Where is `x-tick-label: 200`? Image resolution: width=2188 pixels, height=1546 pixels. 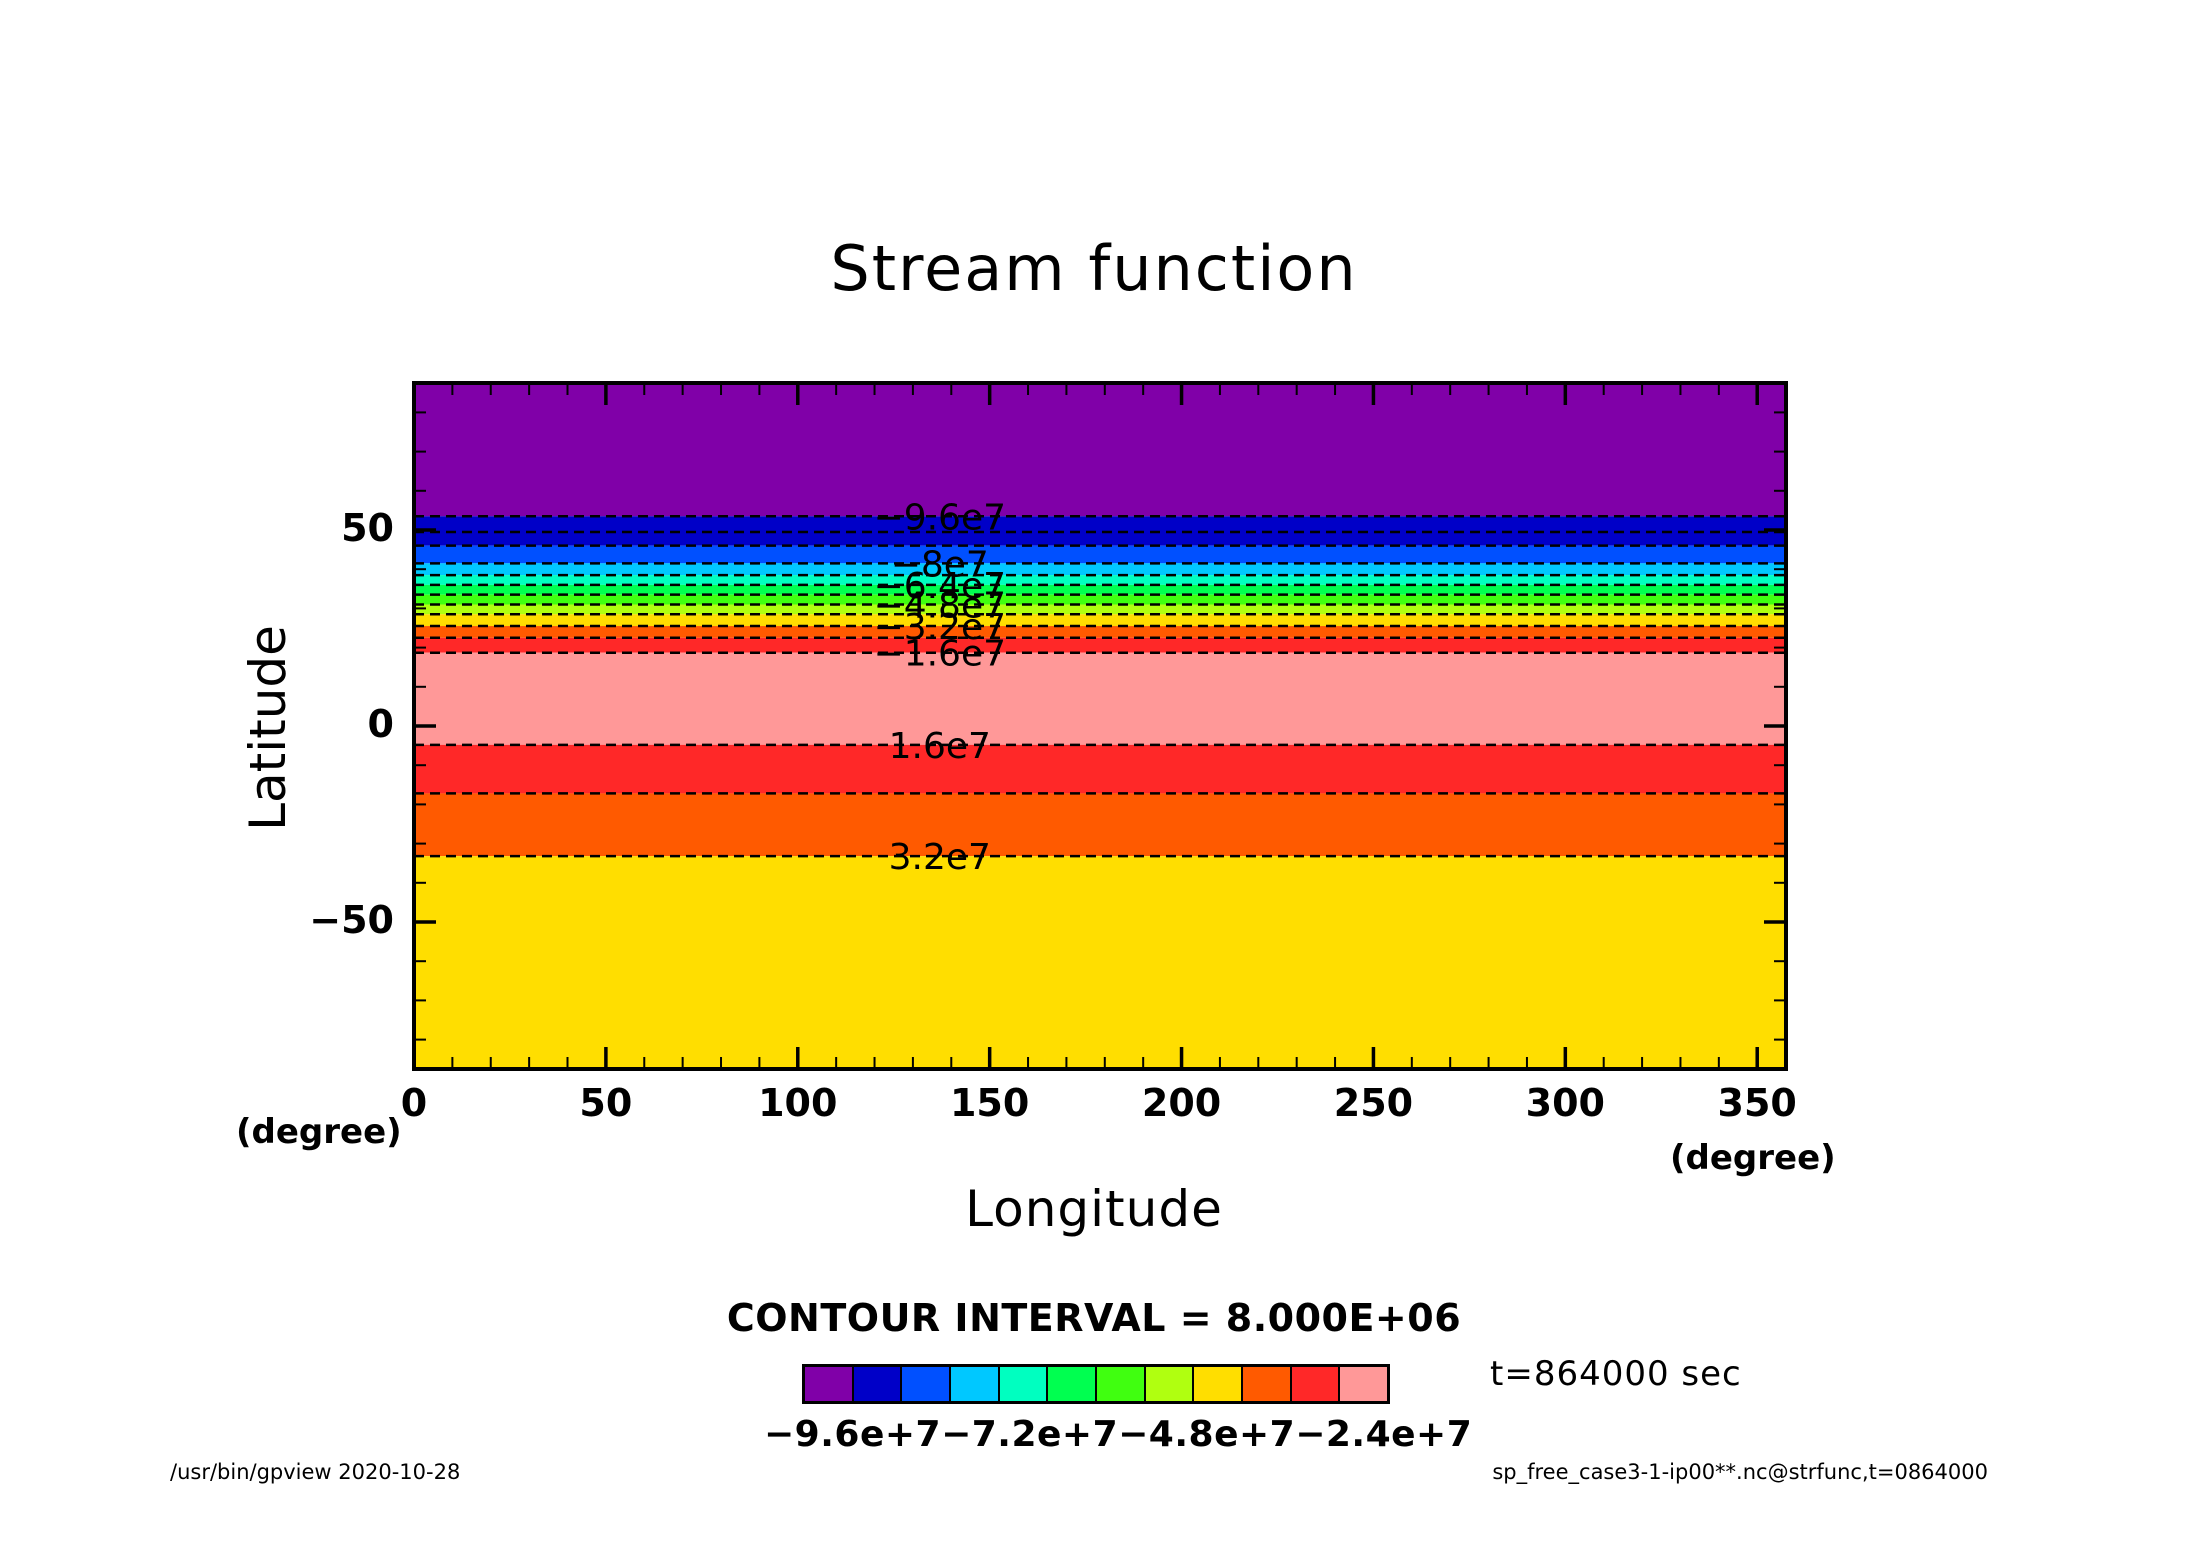
x-tick-label: 200 is located at coordinates (1181, 1103).